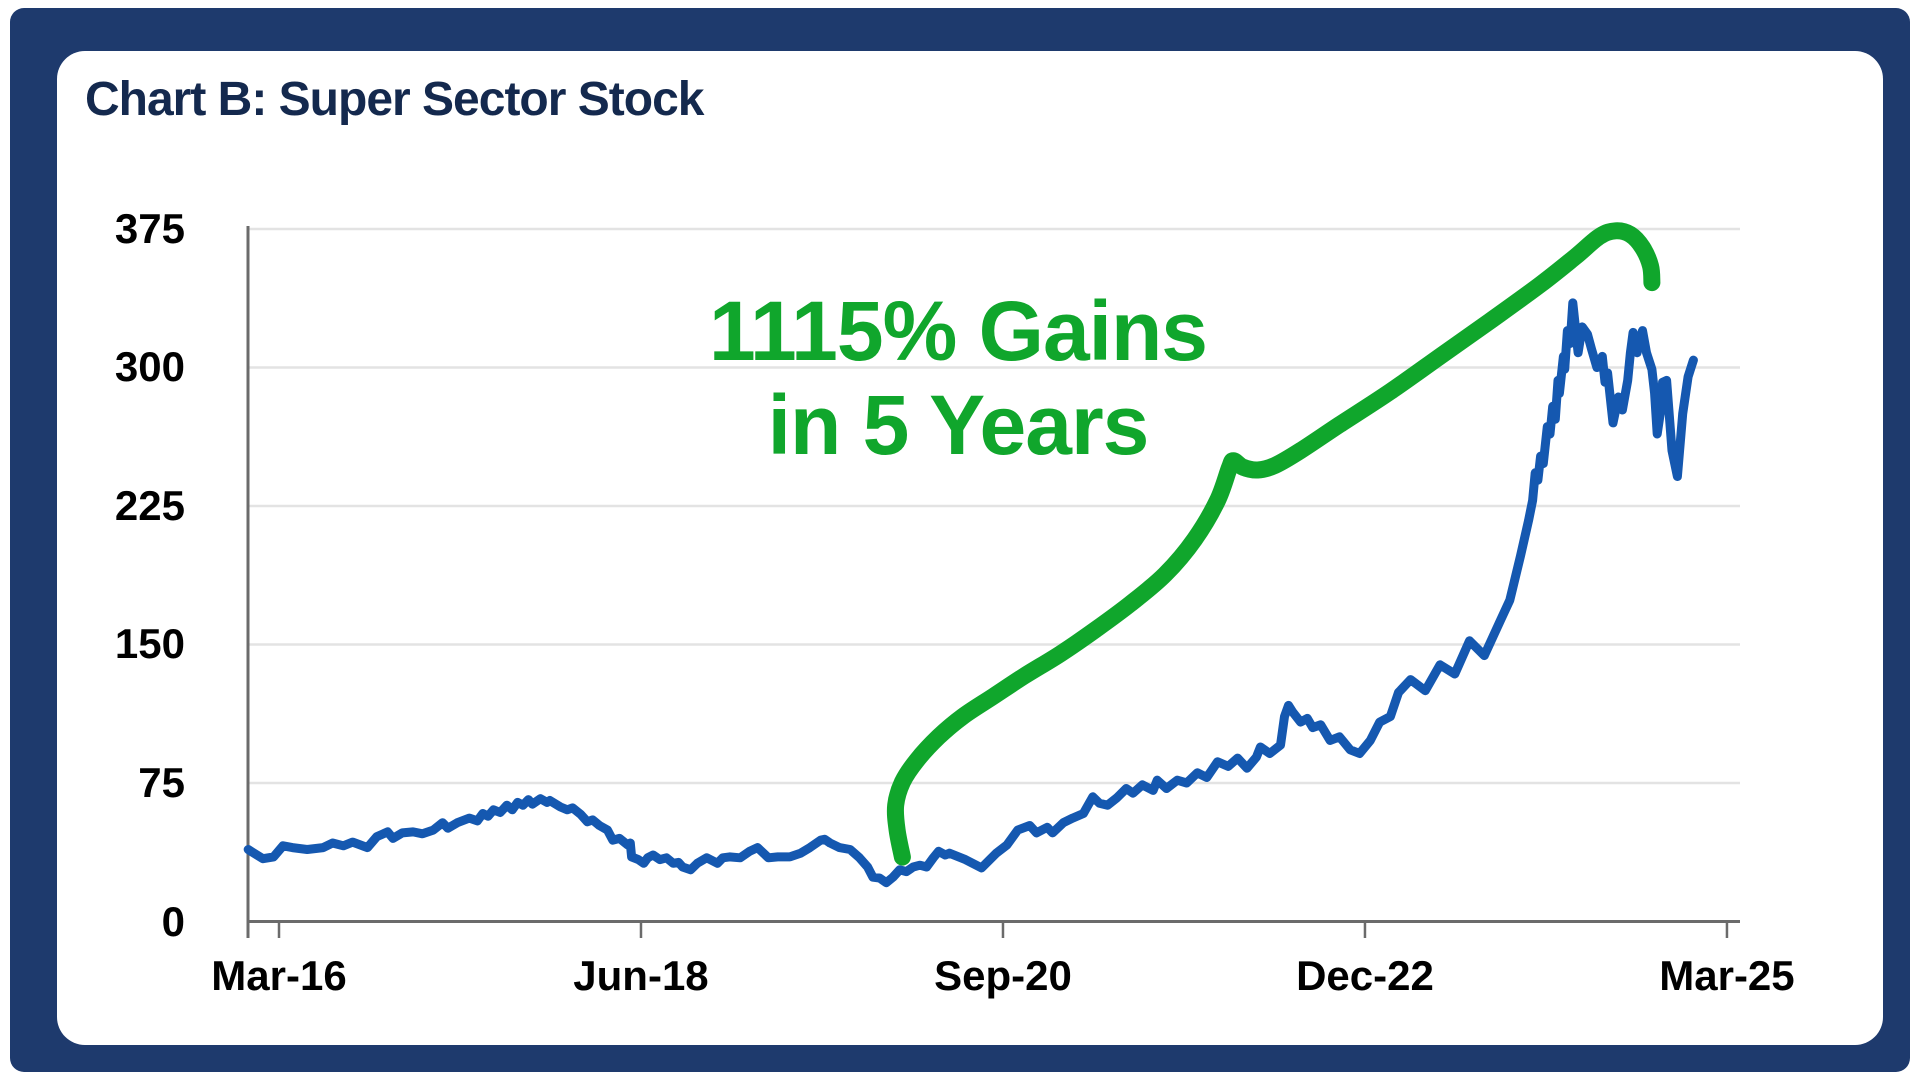 The image size is (1920, 1080). What do you see at coordinates (958, 331) in the screenshot?
I see `gain-annotation-line1: 1115% Gains` at bounding box center [958, 331].